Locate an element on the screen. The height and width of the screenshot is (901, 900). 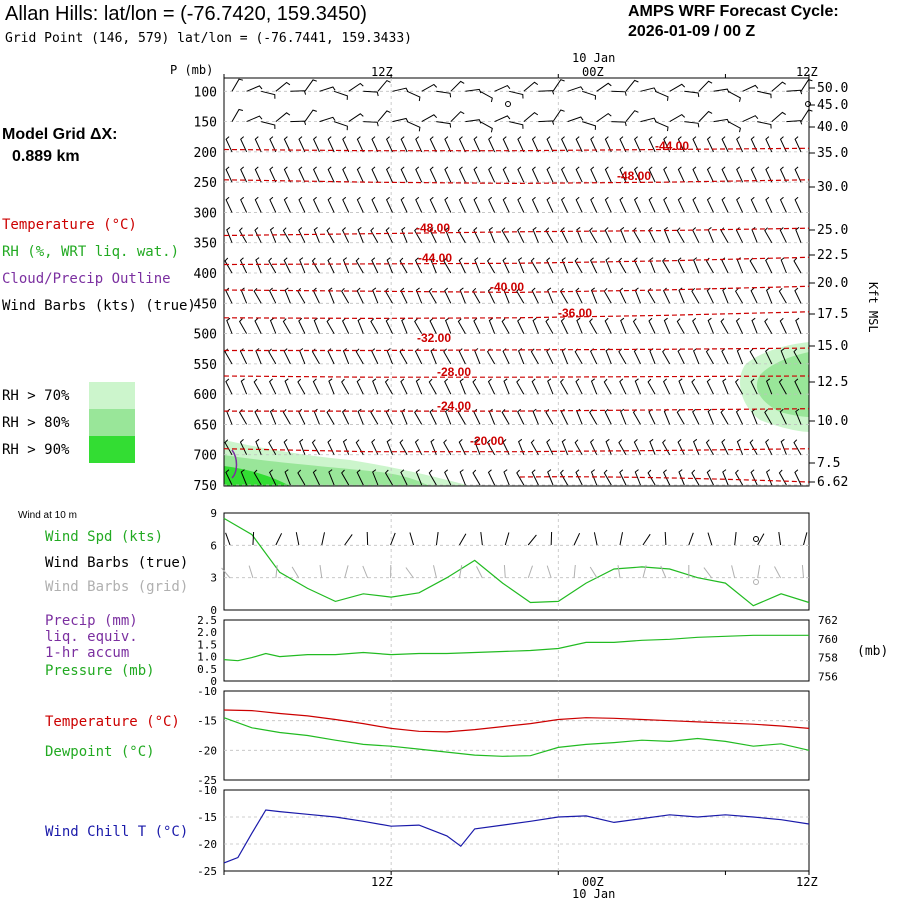
precip-y-tick: 0.5 is located at coordinates (207, 669).